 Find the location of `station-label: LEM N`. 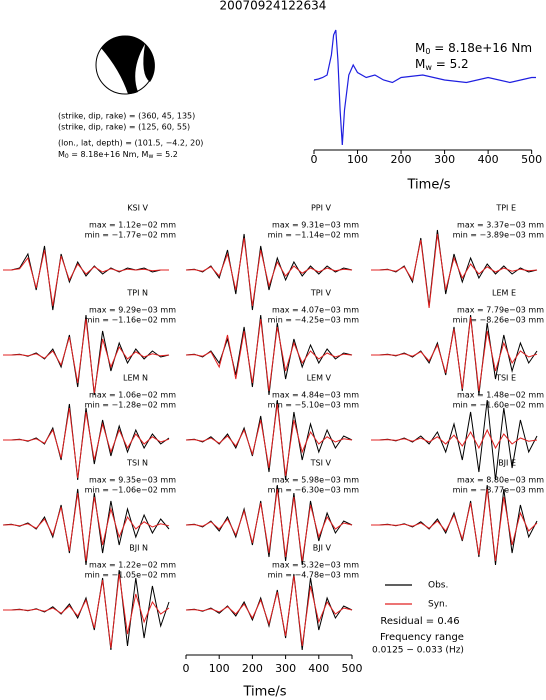

station-label: LEM N is located at coordinates (135, 378).